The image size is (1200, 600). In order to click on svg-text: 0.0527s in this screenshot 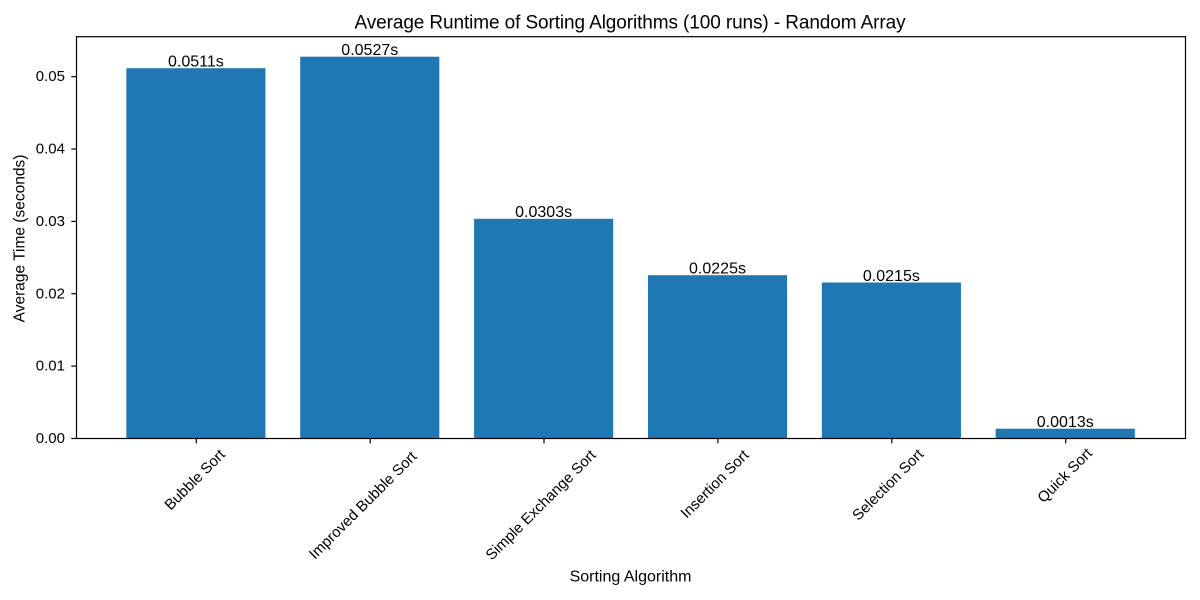, I will do `click(369, 50)`.